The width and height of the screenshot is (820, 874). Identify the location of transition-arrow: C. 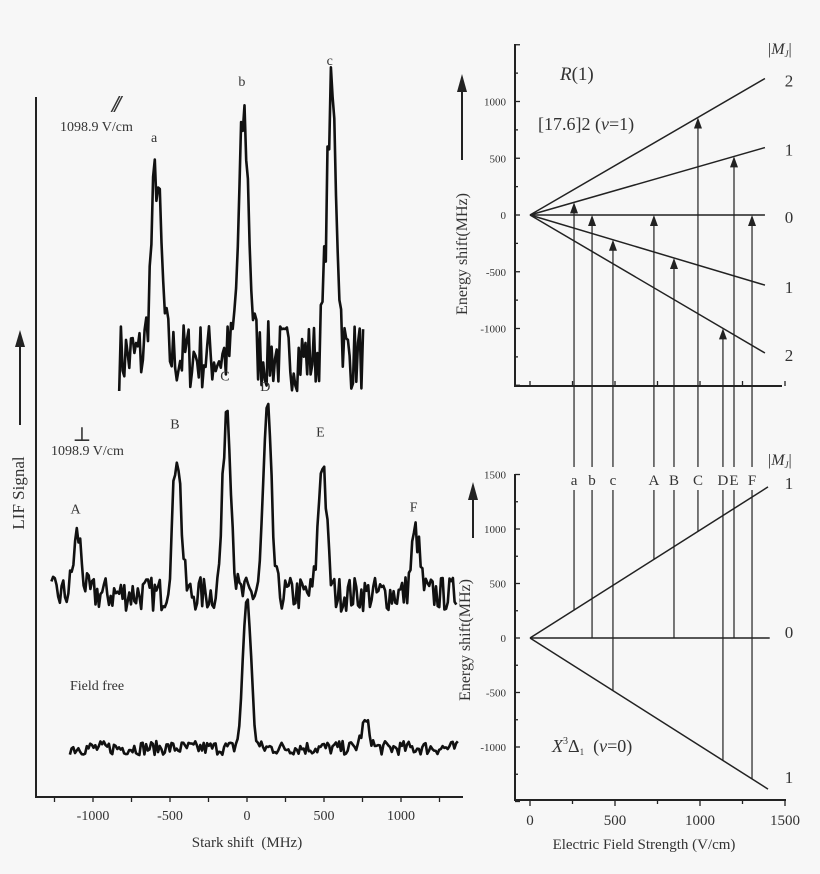
(698, 324).